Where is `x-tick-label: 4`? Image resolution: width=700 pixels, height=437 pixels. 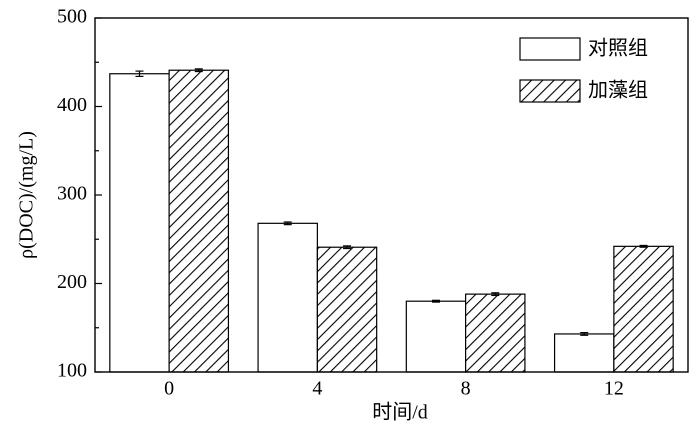 x-tick-label: 4 is located at coordinates (317, 389).